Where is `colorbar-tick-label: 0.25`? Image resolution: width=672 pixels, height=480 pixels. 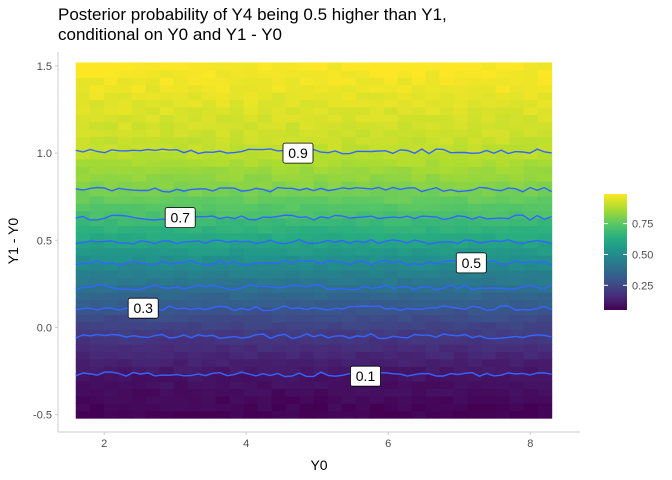 colorbar-tick-label: 0.25 is located at coordinates (642, 286).